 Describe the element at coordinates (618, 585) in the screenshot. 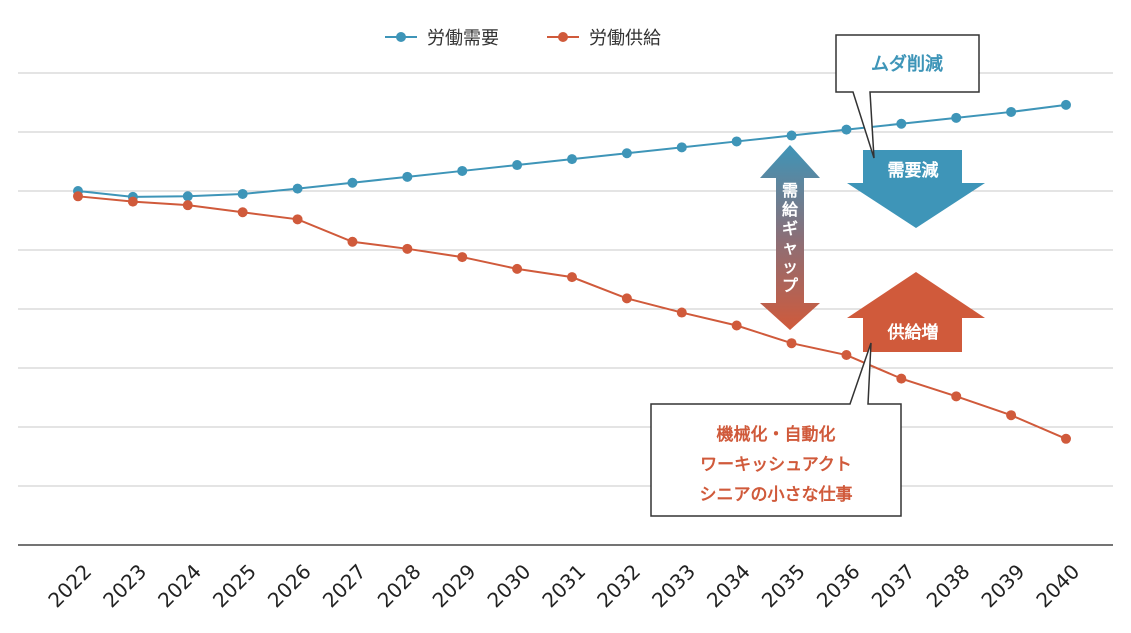

I see `x-tick-label: 2032` at that location.